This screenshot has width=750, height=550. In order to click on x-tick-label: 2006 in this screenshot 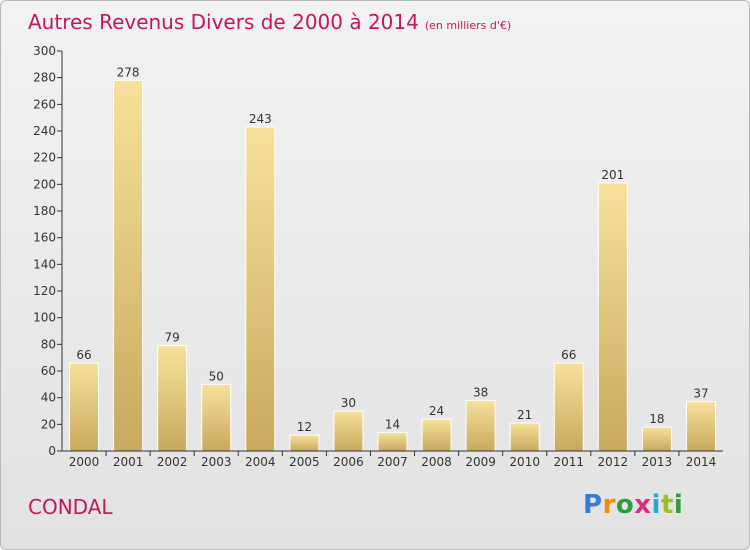, I will do `click(348, 462)`.